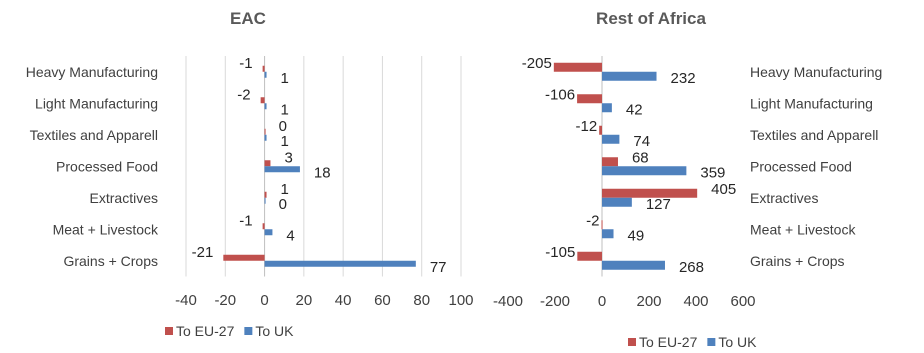 The image size is (924, 353). What do you see at coordinates (304, 300) in the screenshot?
I see `x-tick-label: 20` at bounding box center [304, 300].